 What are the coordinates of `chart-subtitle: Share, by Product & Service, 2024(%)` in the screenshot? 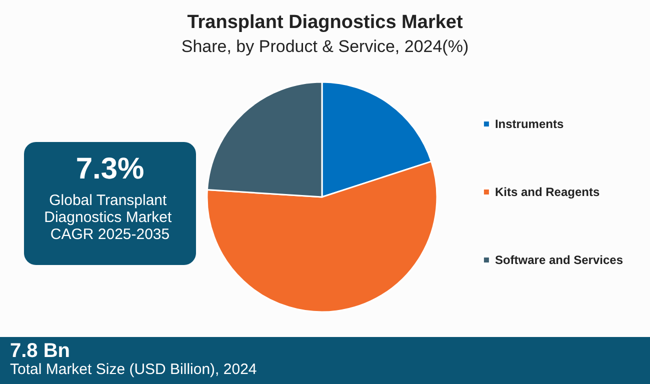 It's located at (325, 46).